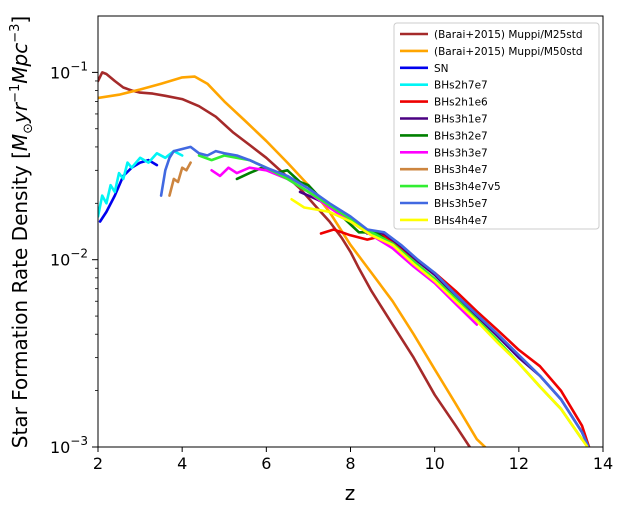 The image size is (617, 505). Describe the element at coordinates (350, 493) in the screenshot. I see `x-axis-label: z` at that location.